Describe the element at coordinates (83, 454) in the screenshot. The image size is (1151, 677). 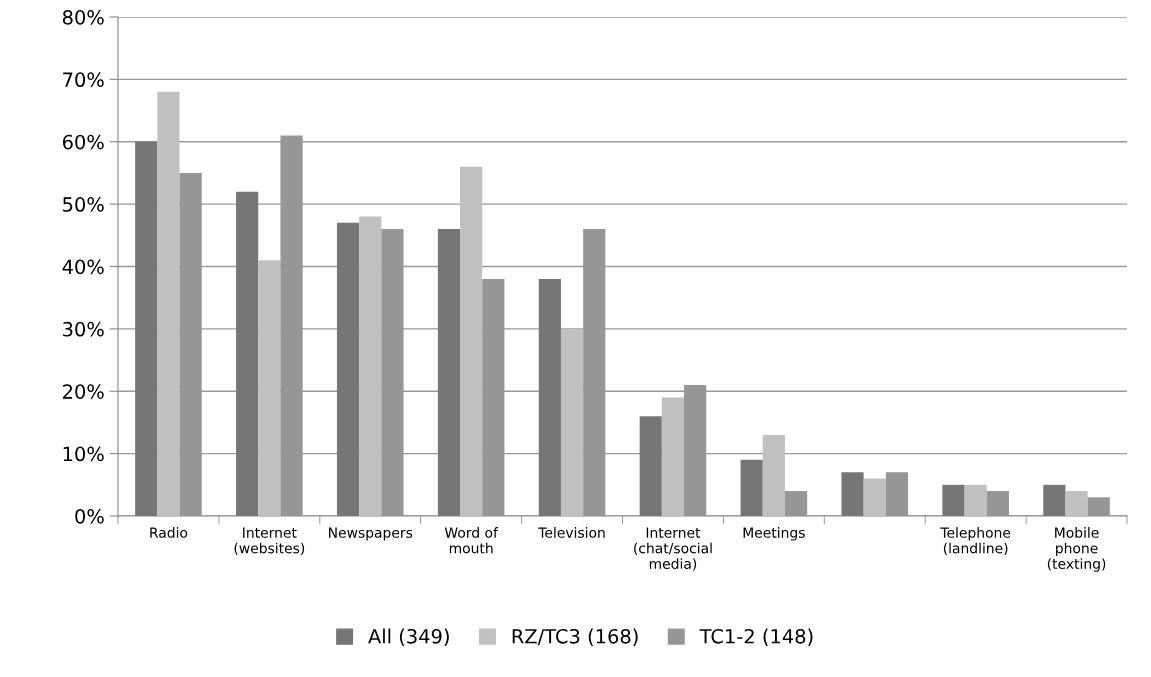
I see `y-tick-label: 10%` at that location.